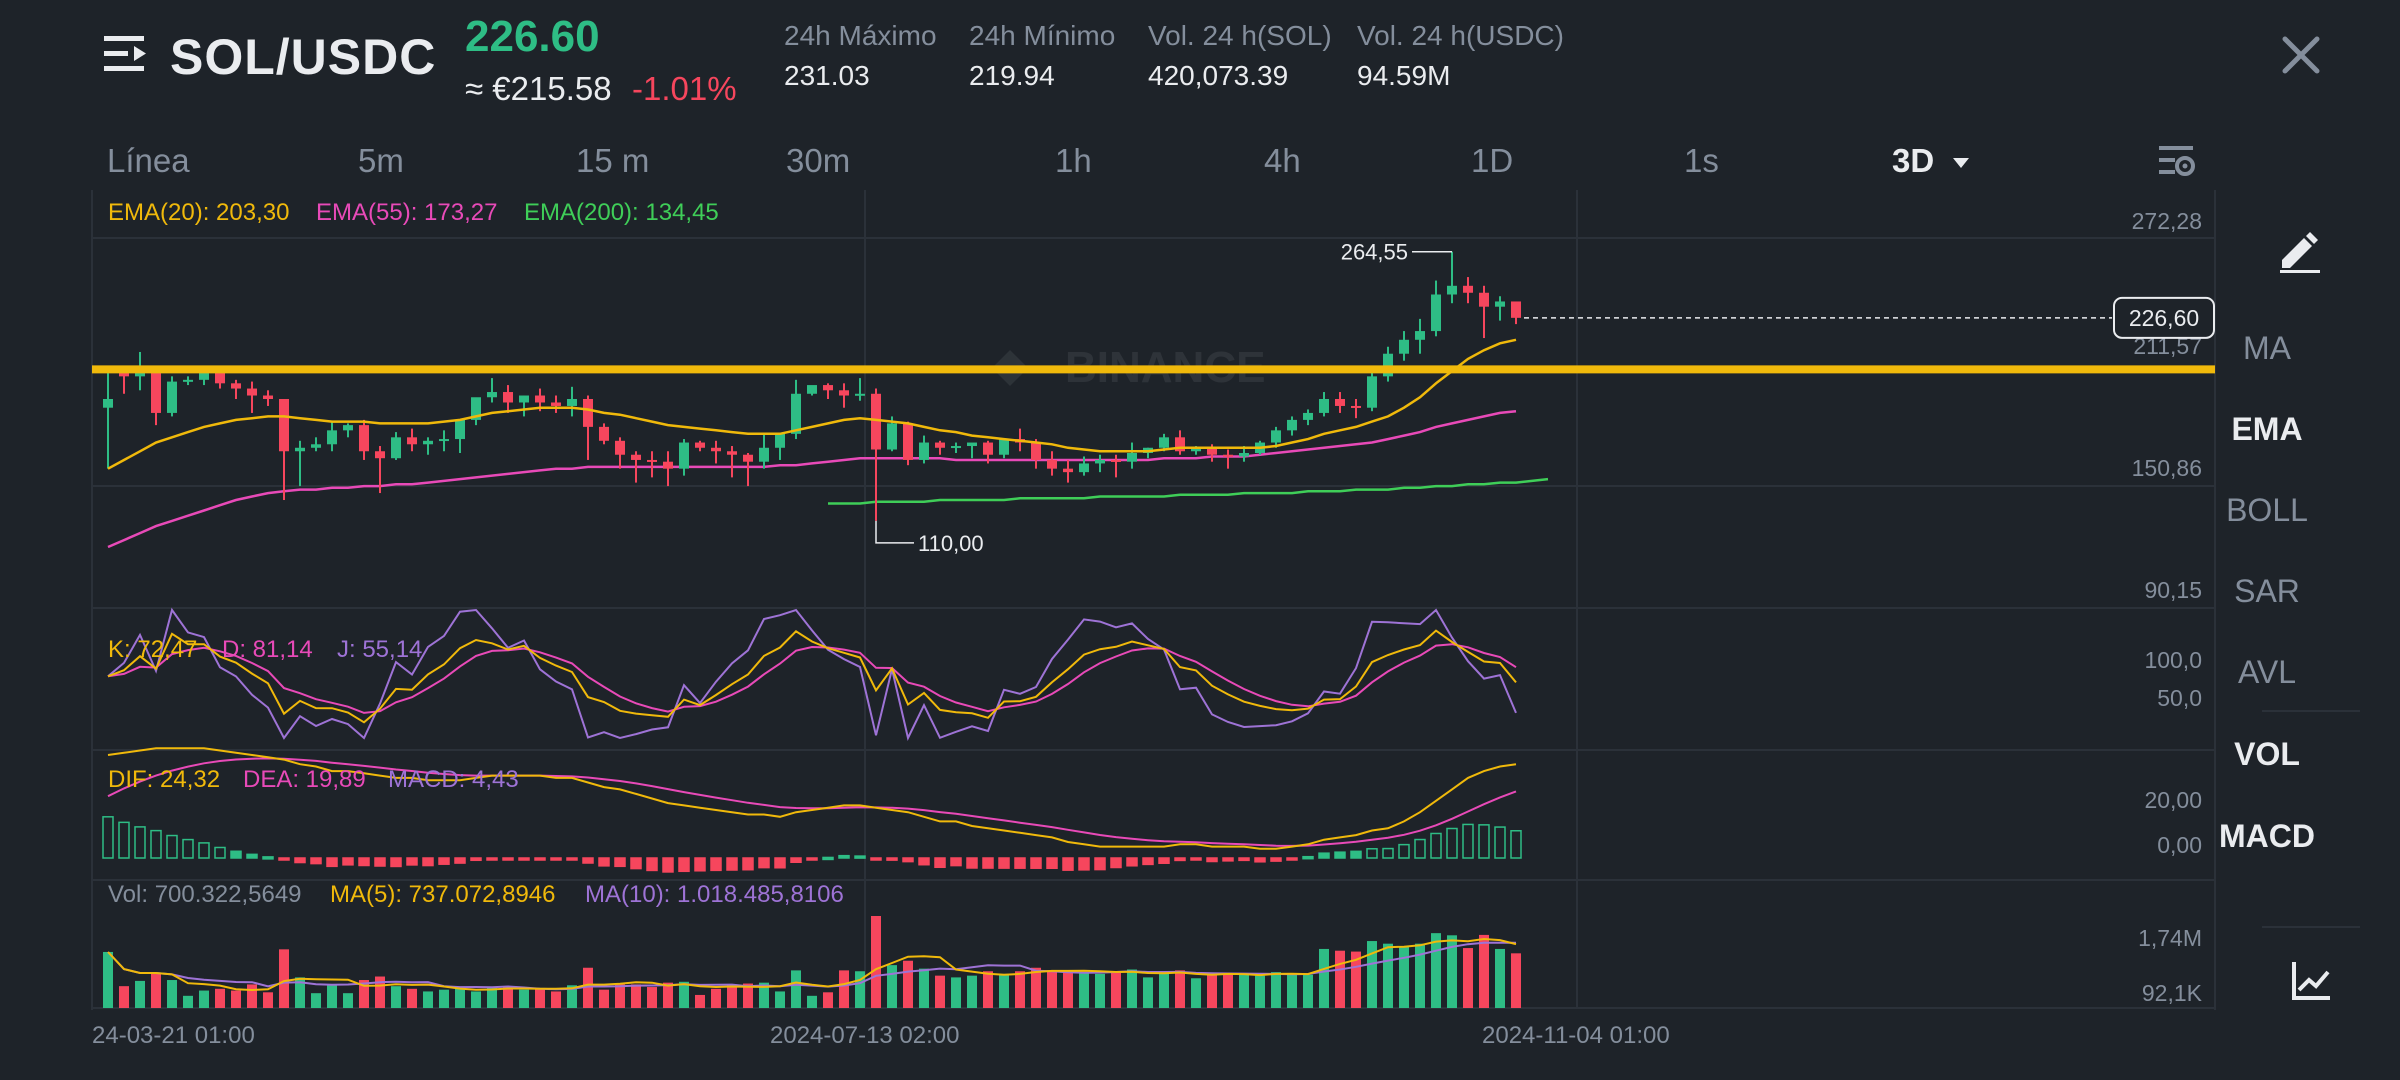 This screenshot has width=2400, height=1080. What do you see at coordinates (1931, 161) in the screenshot?
I see `tab-3d: 3D` at bounding box center [1931, 161].